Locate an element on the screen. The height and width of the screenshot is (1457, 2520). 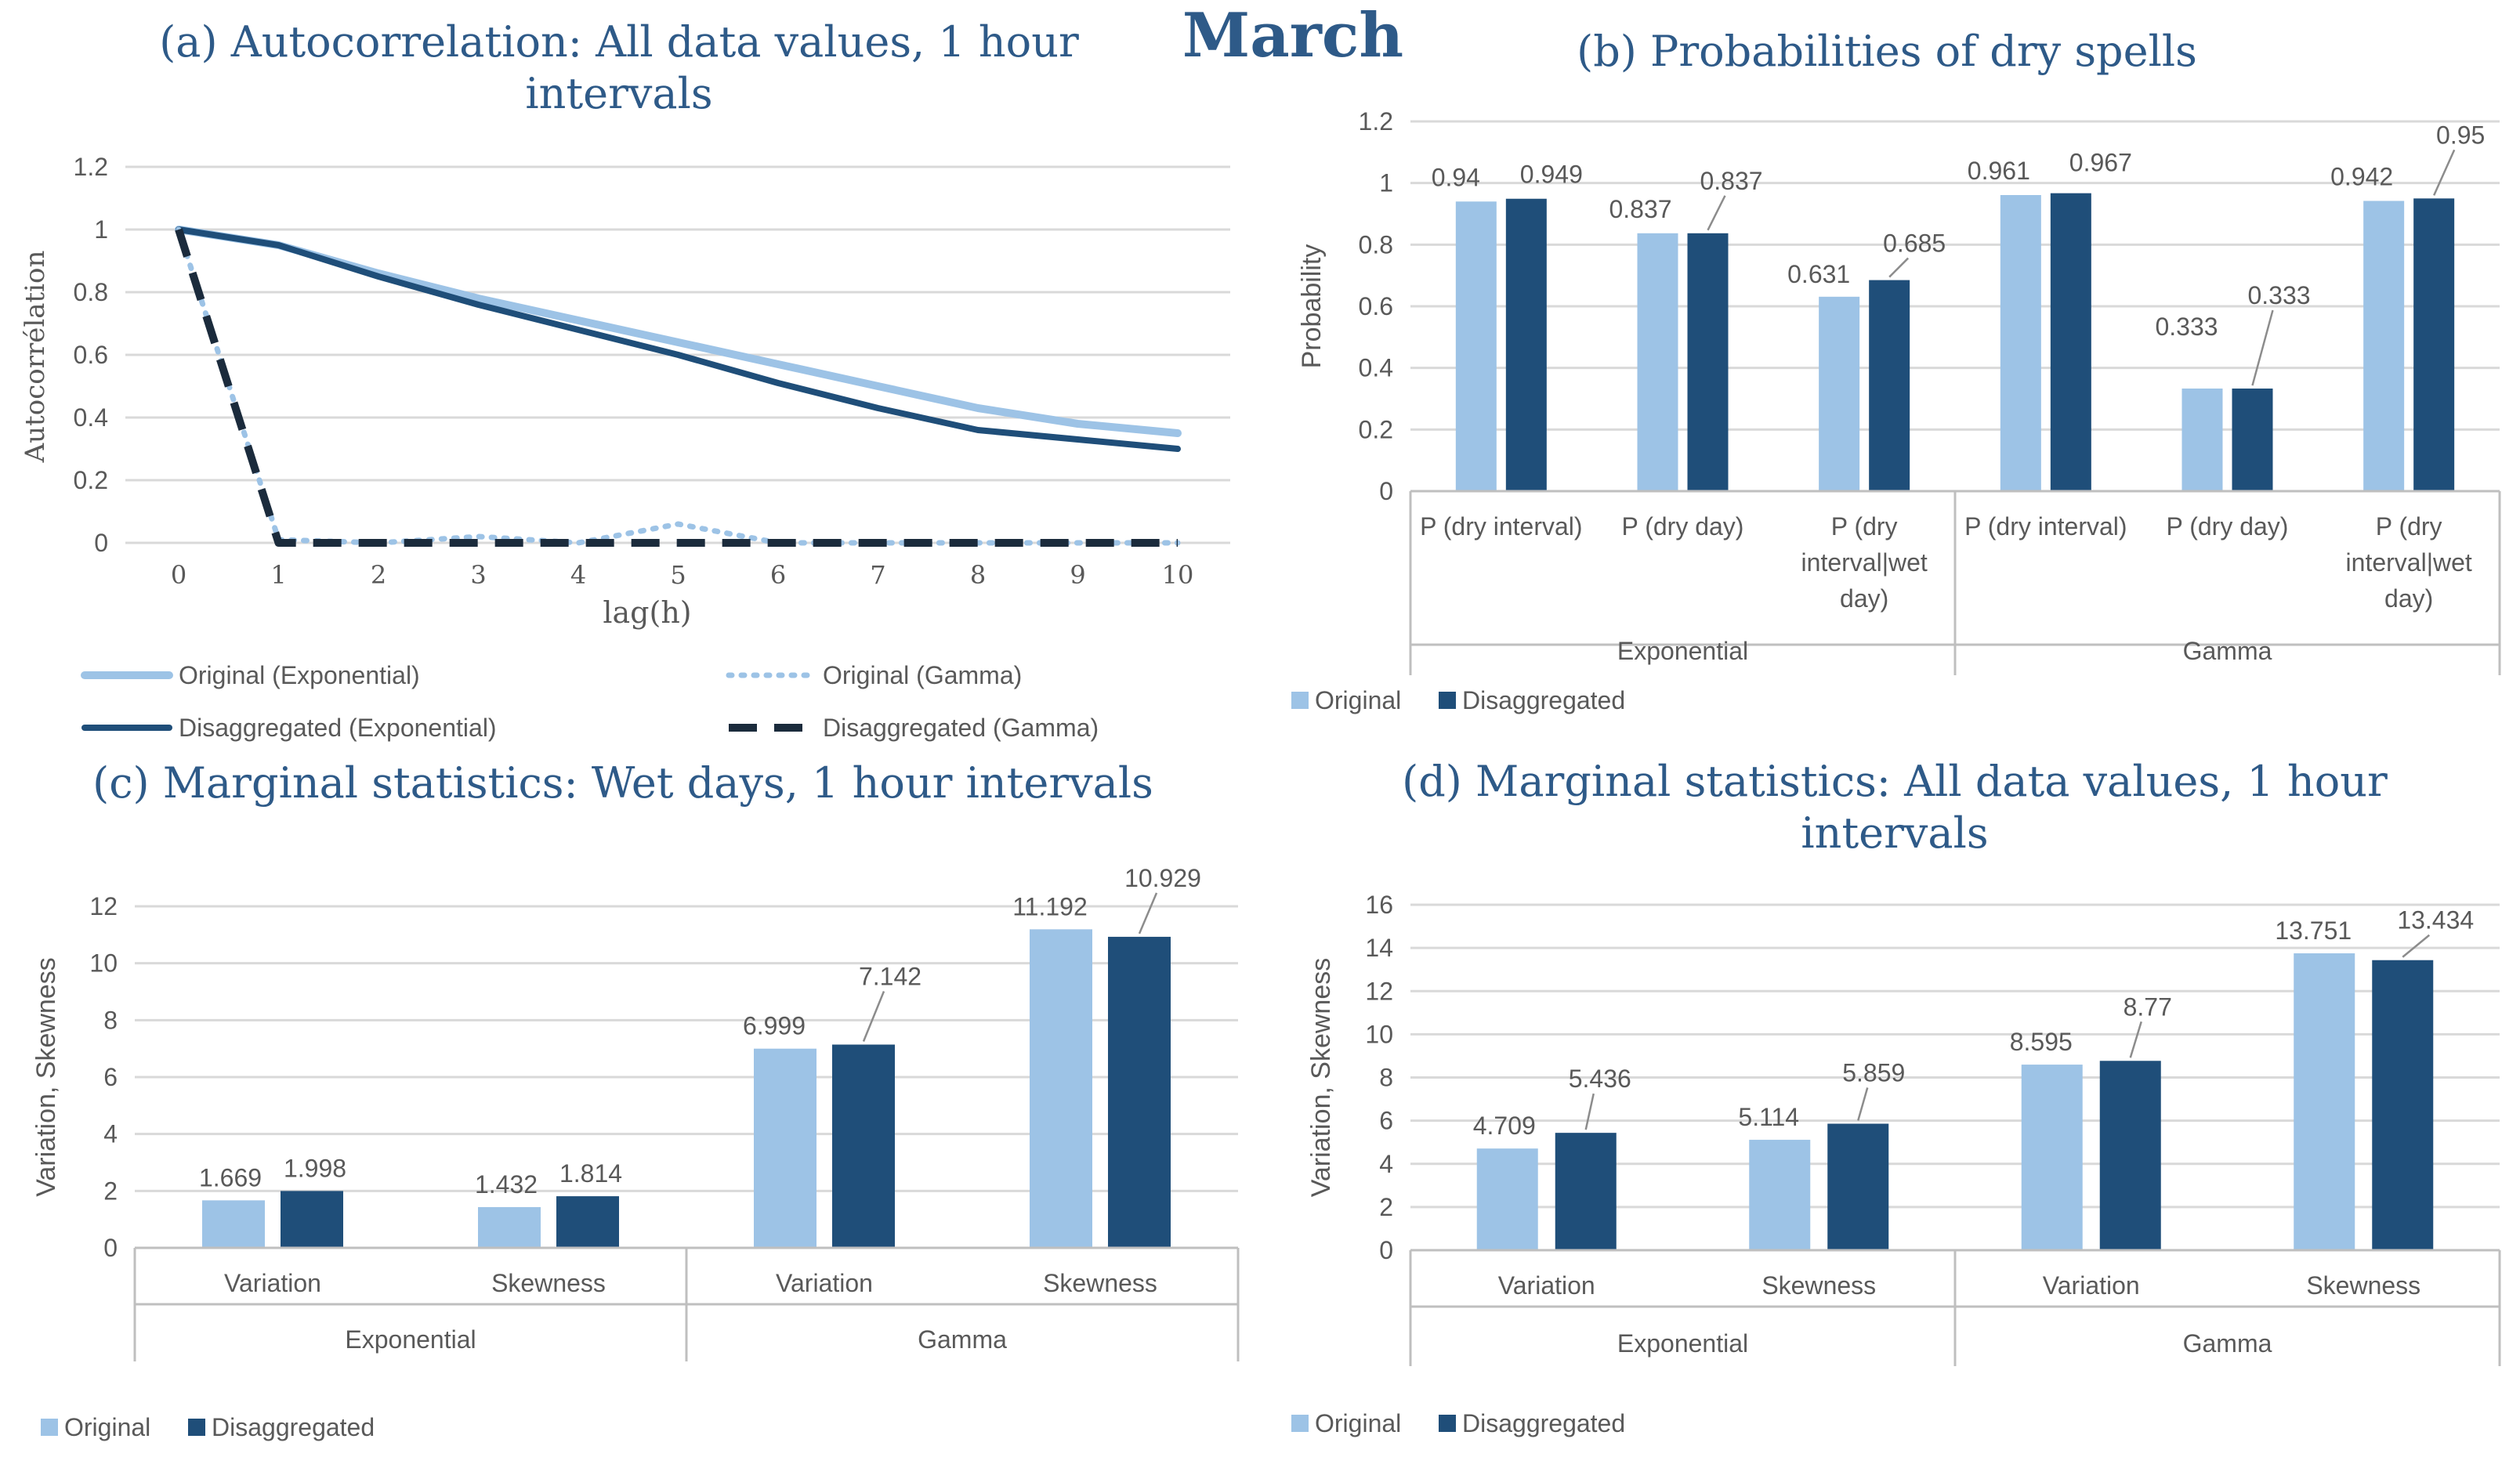
y-tick-label: 0.8 is located at coordinates (91, 292).